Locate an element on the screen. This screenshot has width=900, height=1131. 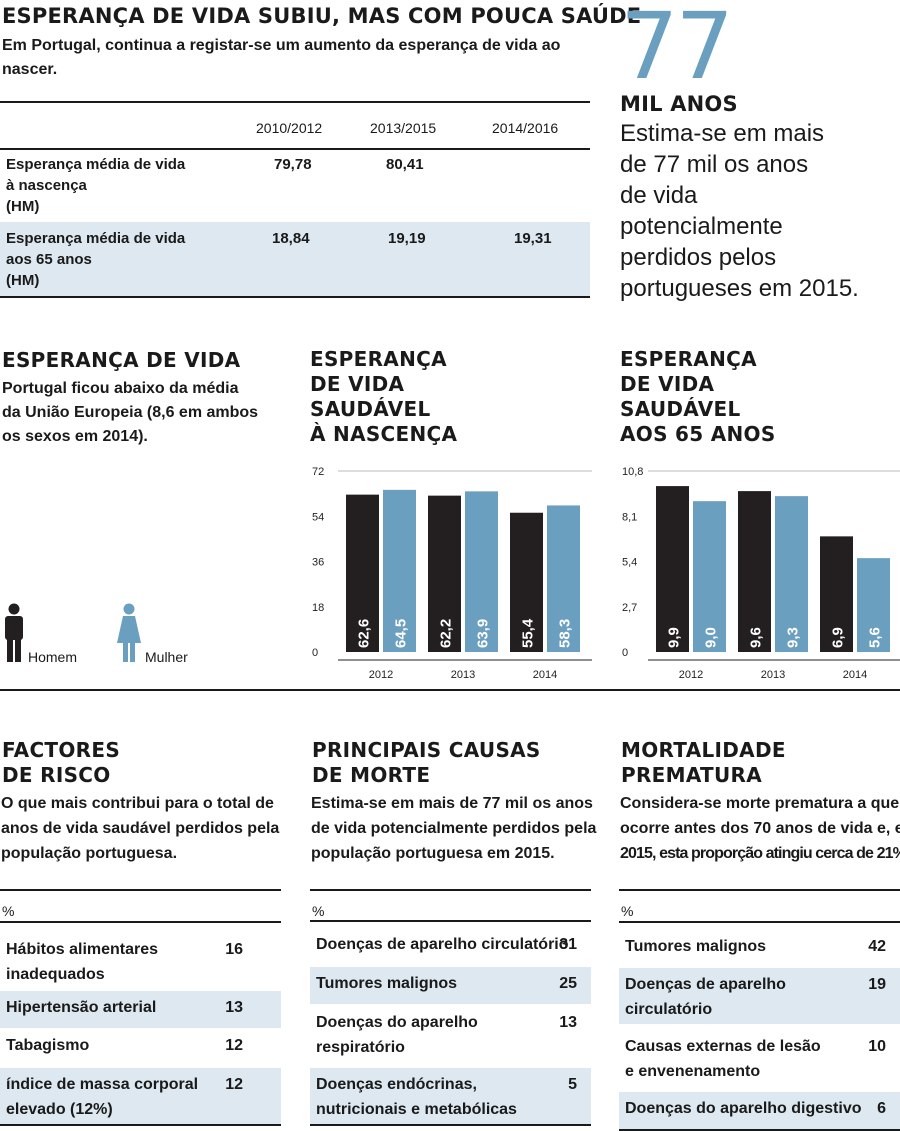
unit-label: % is located at coordinates (627, 911).